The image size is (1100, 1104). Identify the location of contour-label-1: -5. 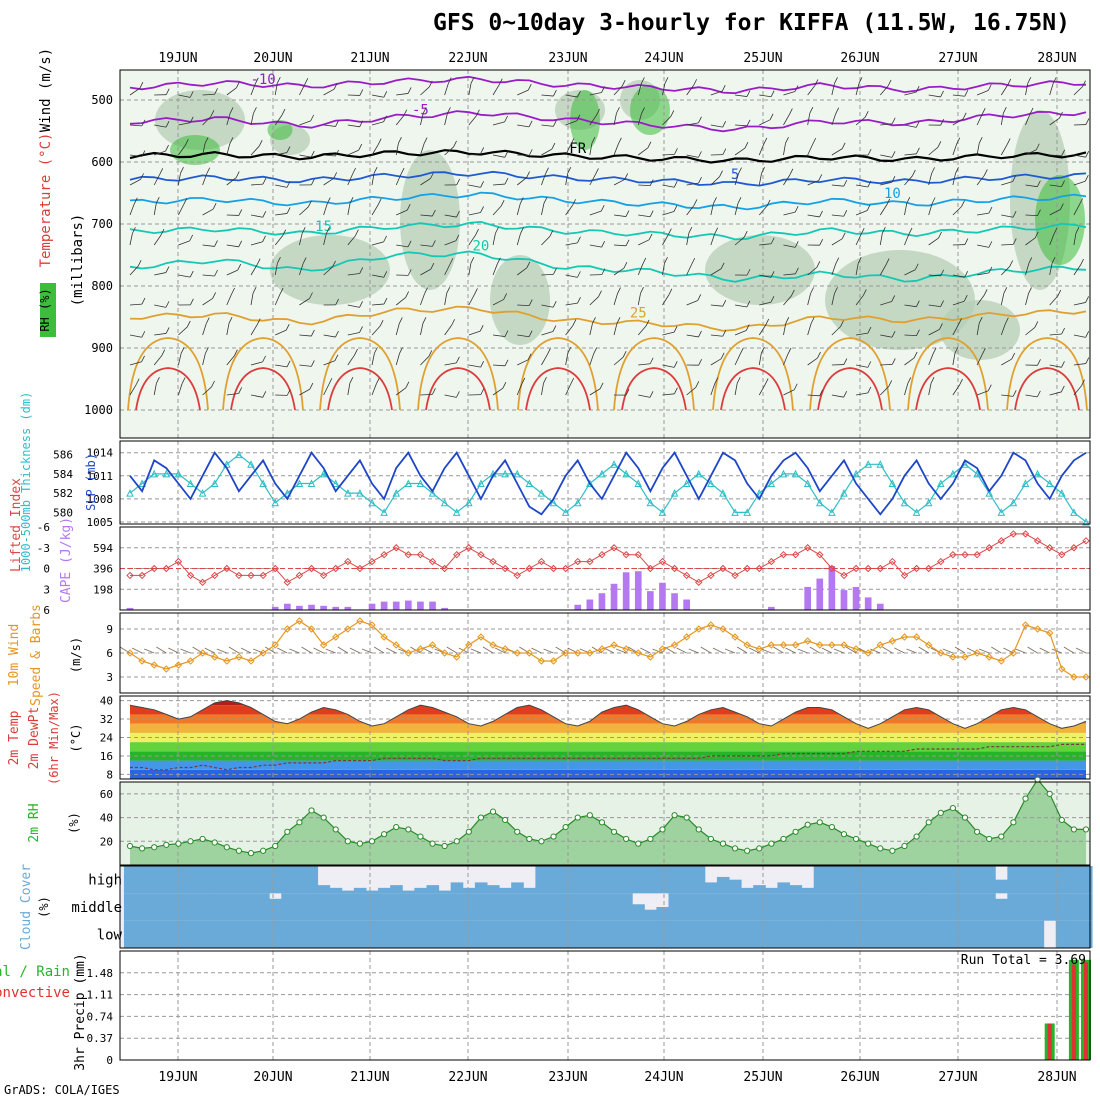
(420, 110).